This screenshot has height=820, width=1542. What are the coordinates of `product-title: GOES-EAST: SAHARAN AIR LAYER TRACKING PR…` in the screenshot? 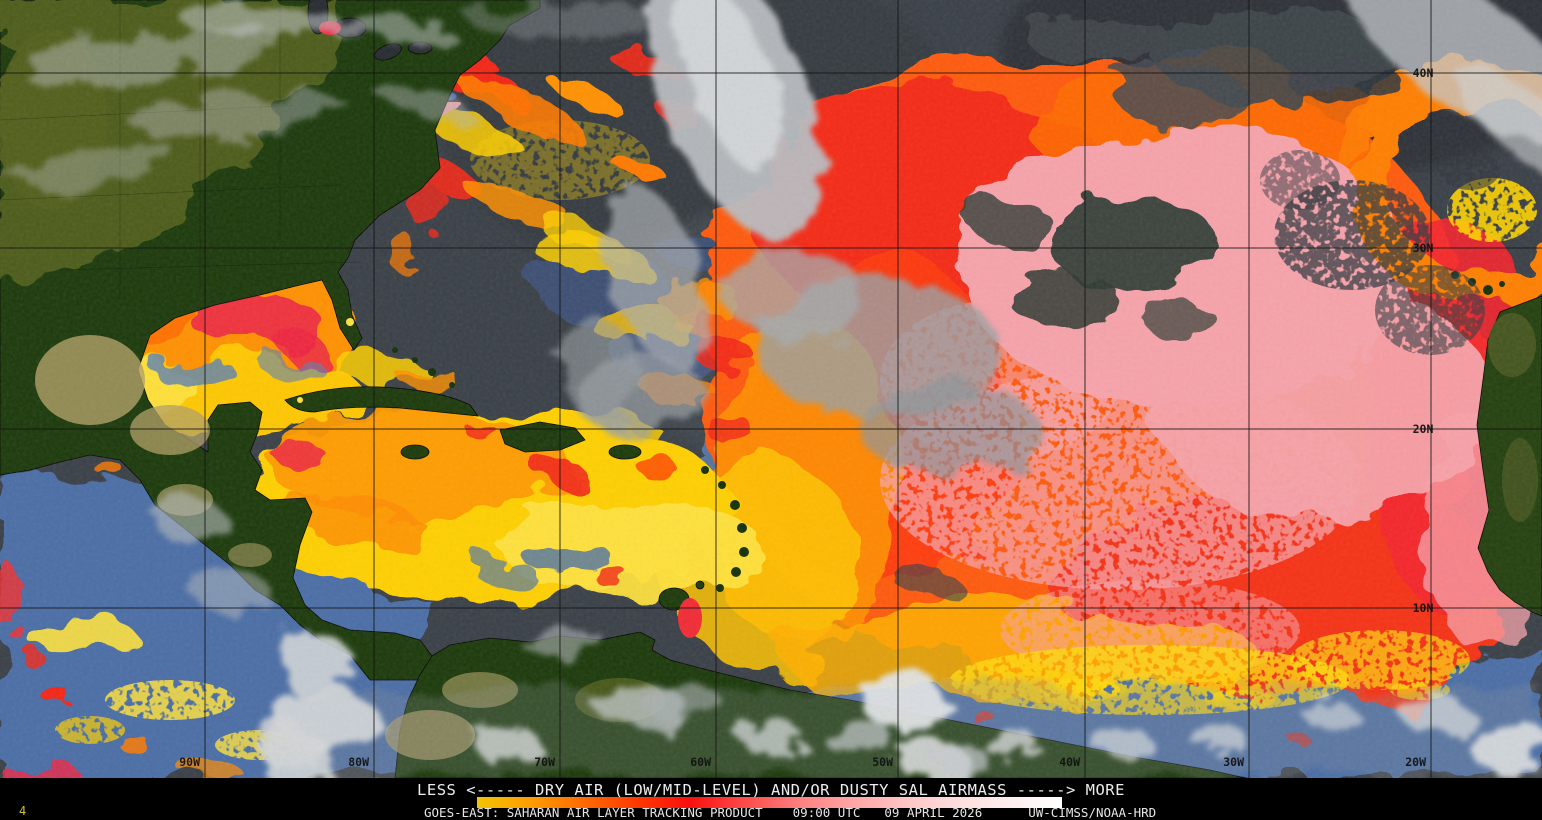 It's located at (593, 812).